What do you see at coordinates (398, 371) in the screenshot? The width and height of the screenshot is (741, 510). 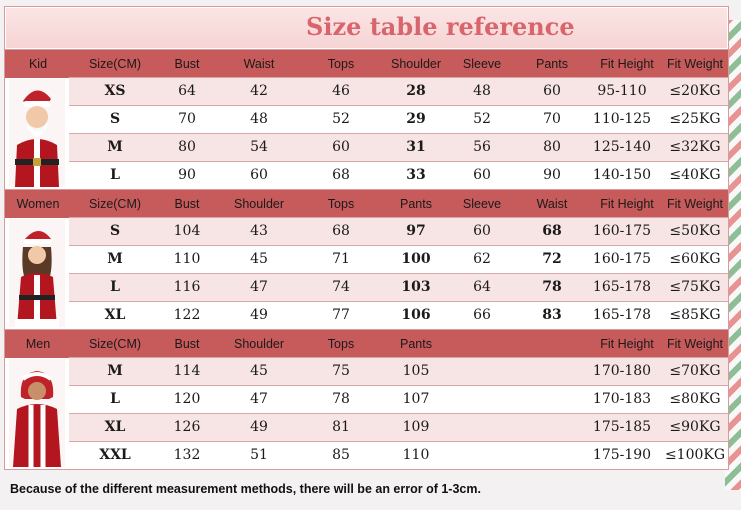 I see `table-row: M 114 45 75 105 170-180 ≤70KG` at bounding box center [398, 371].